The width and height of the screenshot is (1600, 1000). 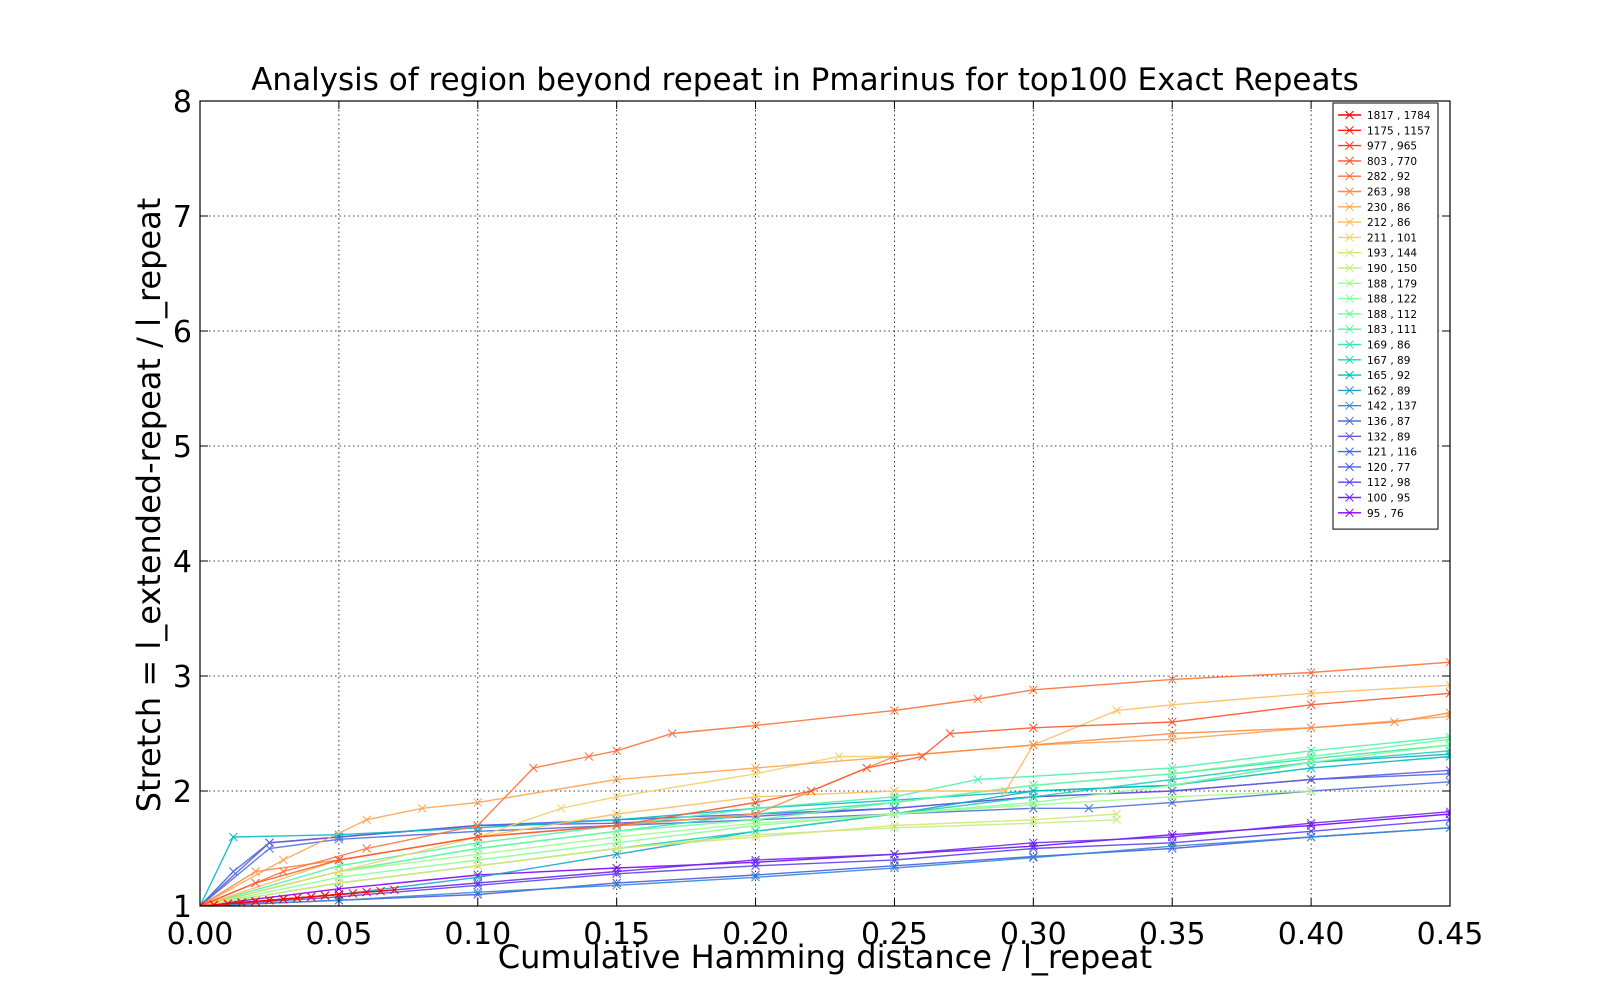 What do you see at coordinates (1389, 346) in the screenshot?
I see `legend-label: 169 , 86` at bounding box center [1389, 346].